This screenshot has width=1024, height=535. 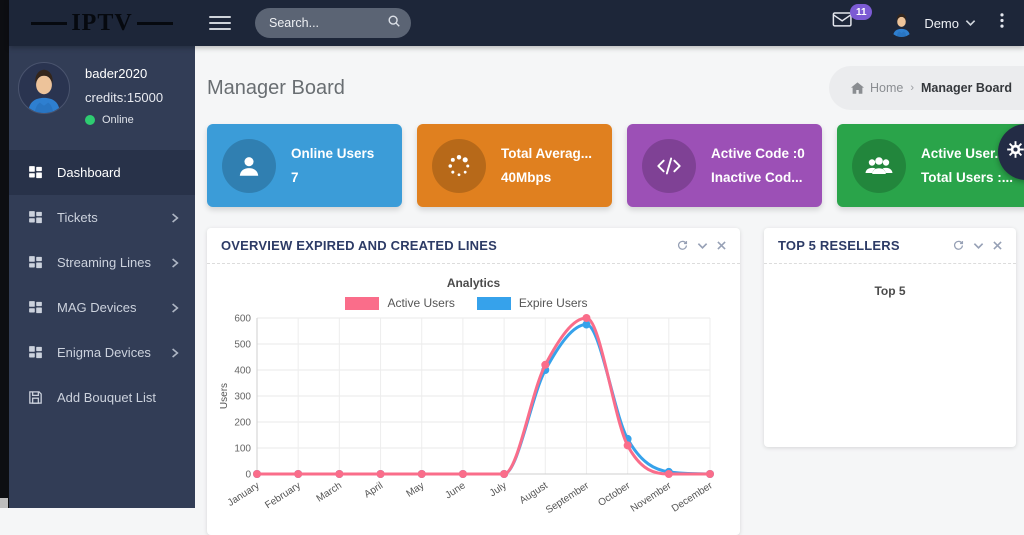 What do you see at coordinates (941, 23) in the screenshot?
I see `user-menu: Demo` at bounding box center [941, 23].